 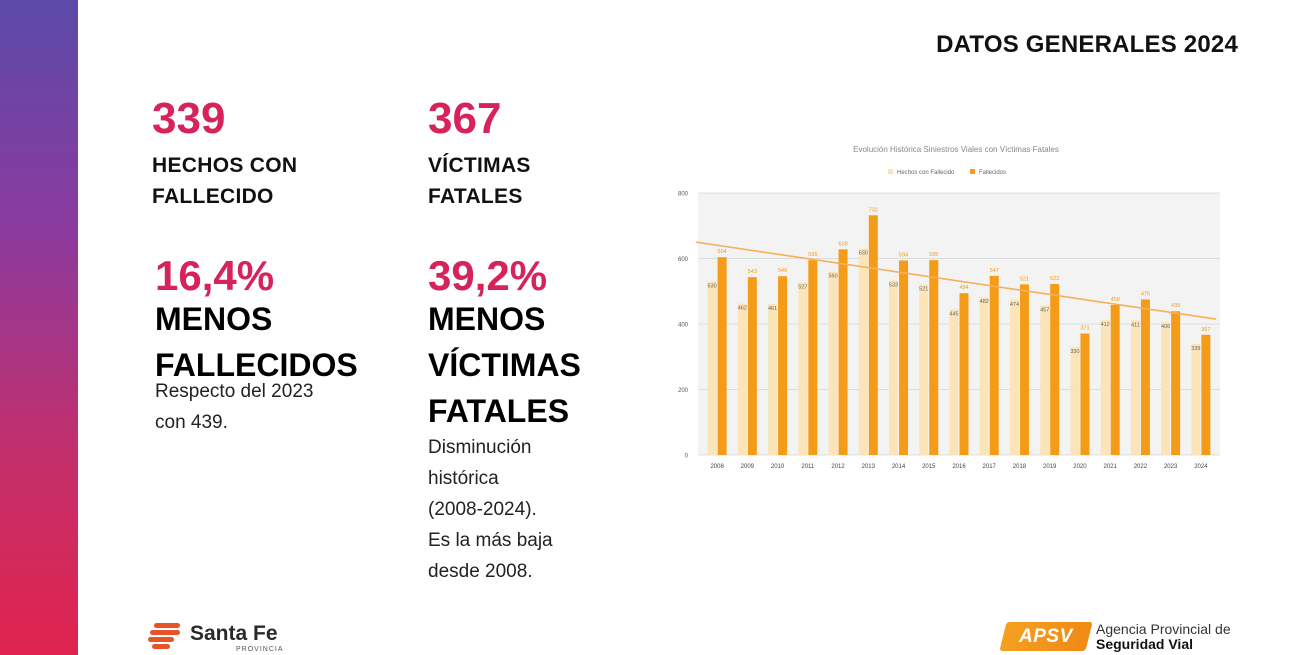 What do you see at coordinates (903, 255) in the screenshot?
I see `bar-value-label: 594` at bounding box center [903, 255].